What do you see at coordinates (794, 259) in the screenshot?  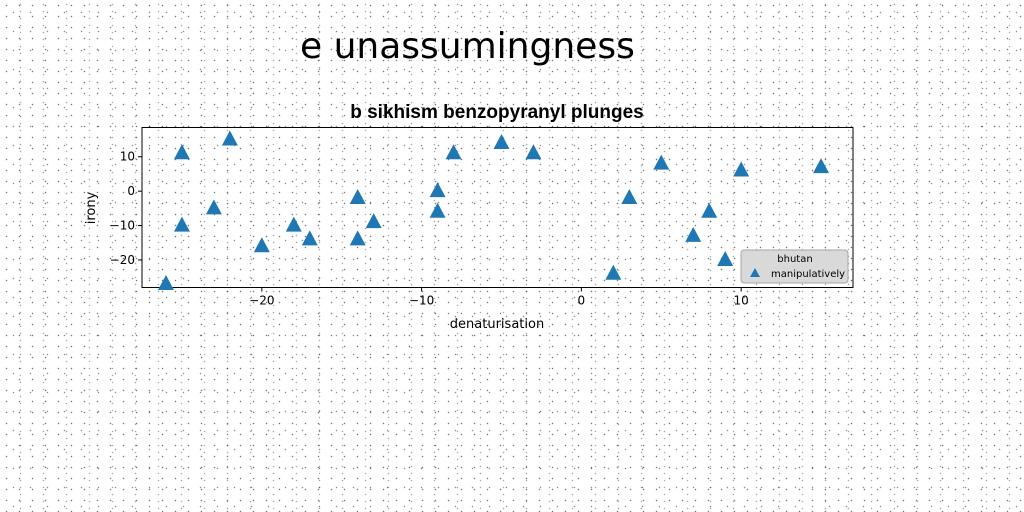 I see `legend-title: bhutan` at bounding box center [794, 259].